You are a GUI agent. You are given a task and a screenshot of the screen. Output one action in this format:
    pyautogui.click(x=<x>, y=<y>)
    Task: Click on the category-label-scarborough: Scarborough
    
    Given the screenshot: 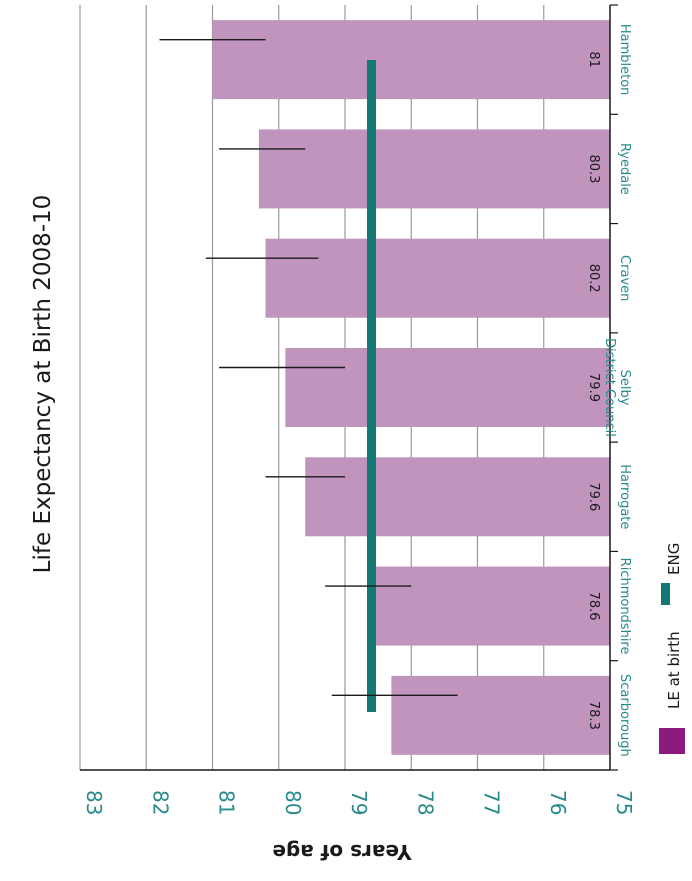 What is the action you would take?
    pyautogui.click(x=624, y=715)
    